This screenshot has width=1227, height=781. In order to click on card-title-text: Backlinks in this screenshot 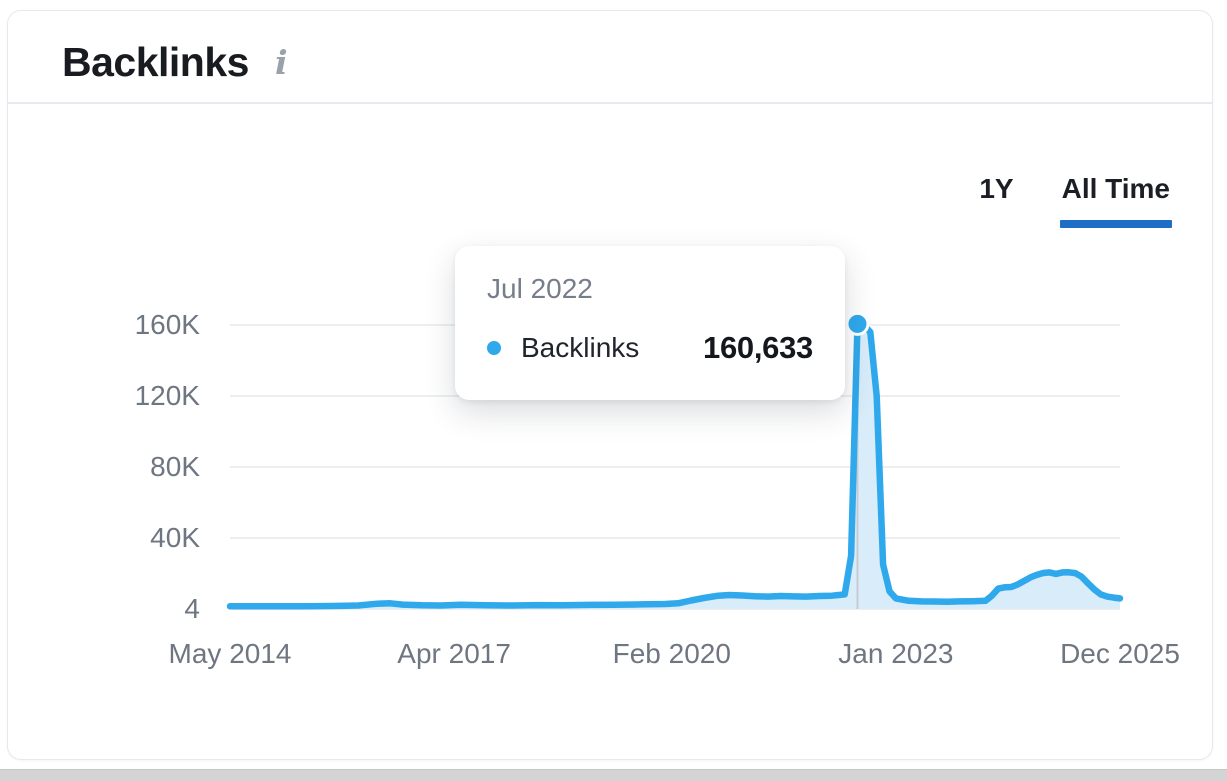, I will do `click(155, 62)`.